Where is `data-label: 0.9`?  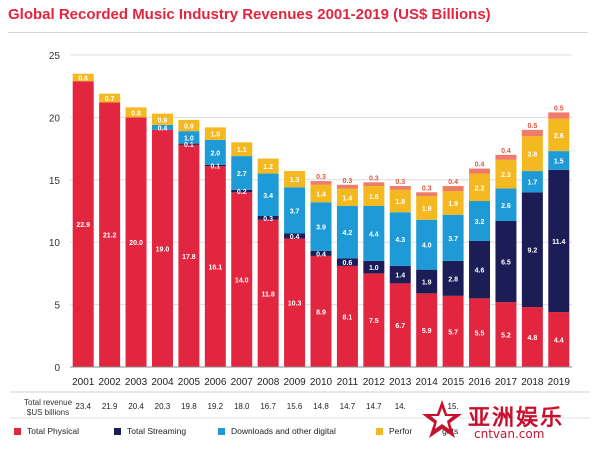 data-label: 0.9 is located at coordinates (163, 120).